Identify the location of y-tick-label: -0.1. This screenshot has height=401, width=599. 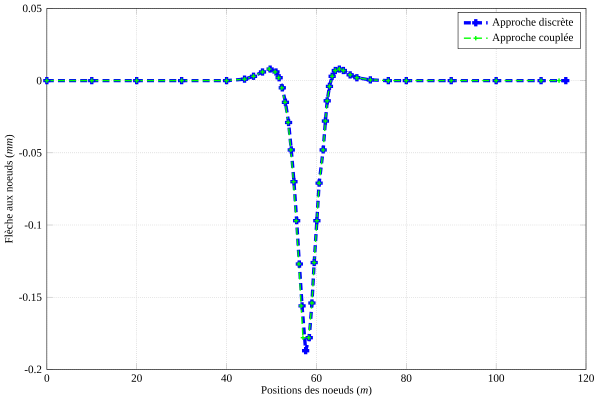
(33, 225).